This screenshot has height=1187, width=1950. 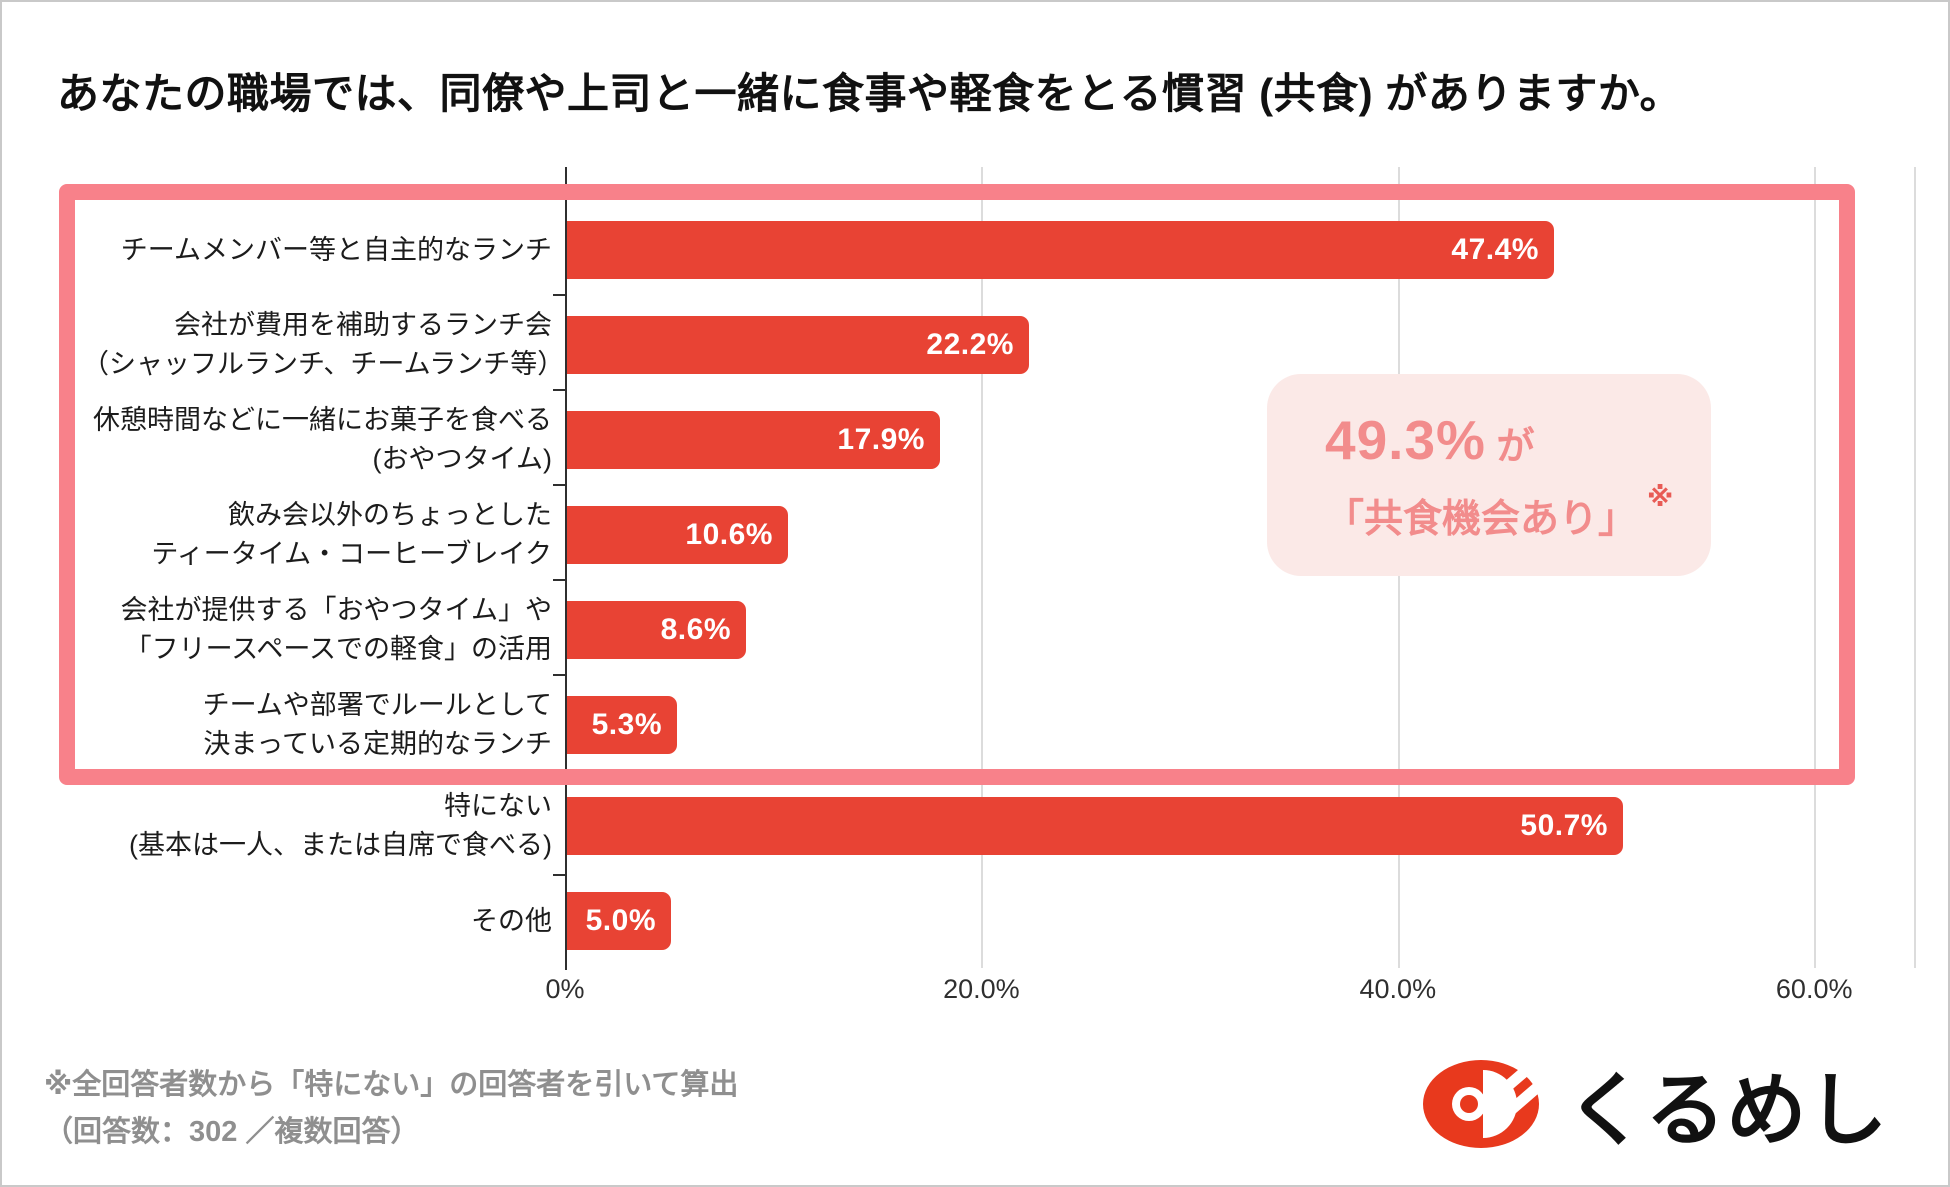 What do you see at coordinates (729, 534) in the screenshot?
I see `bar-value-label: 10.6%` at bounding box center [729, 534].